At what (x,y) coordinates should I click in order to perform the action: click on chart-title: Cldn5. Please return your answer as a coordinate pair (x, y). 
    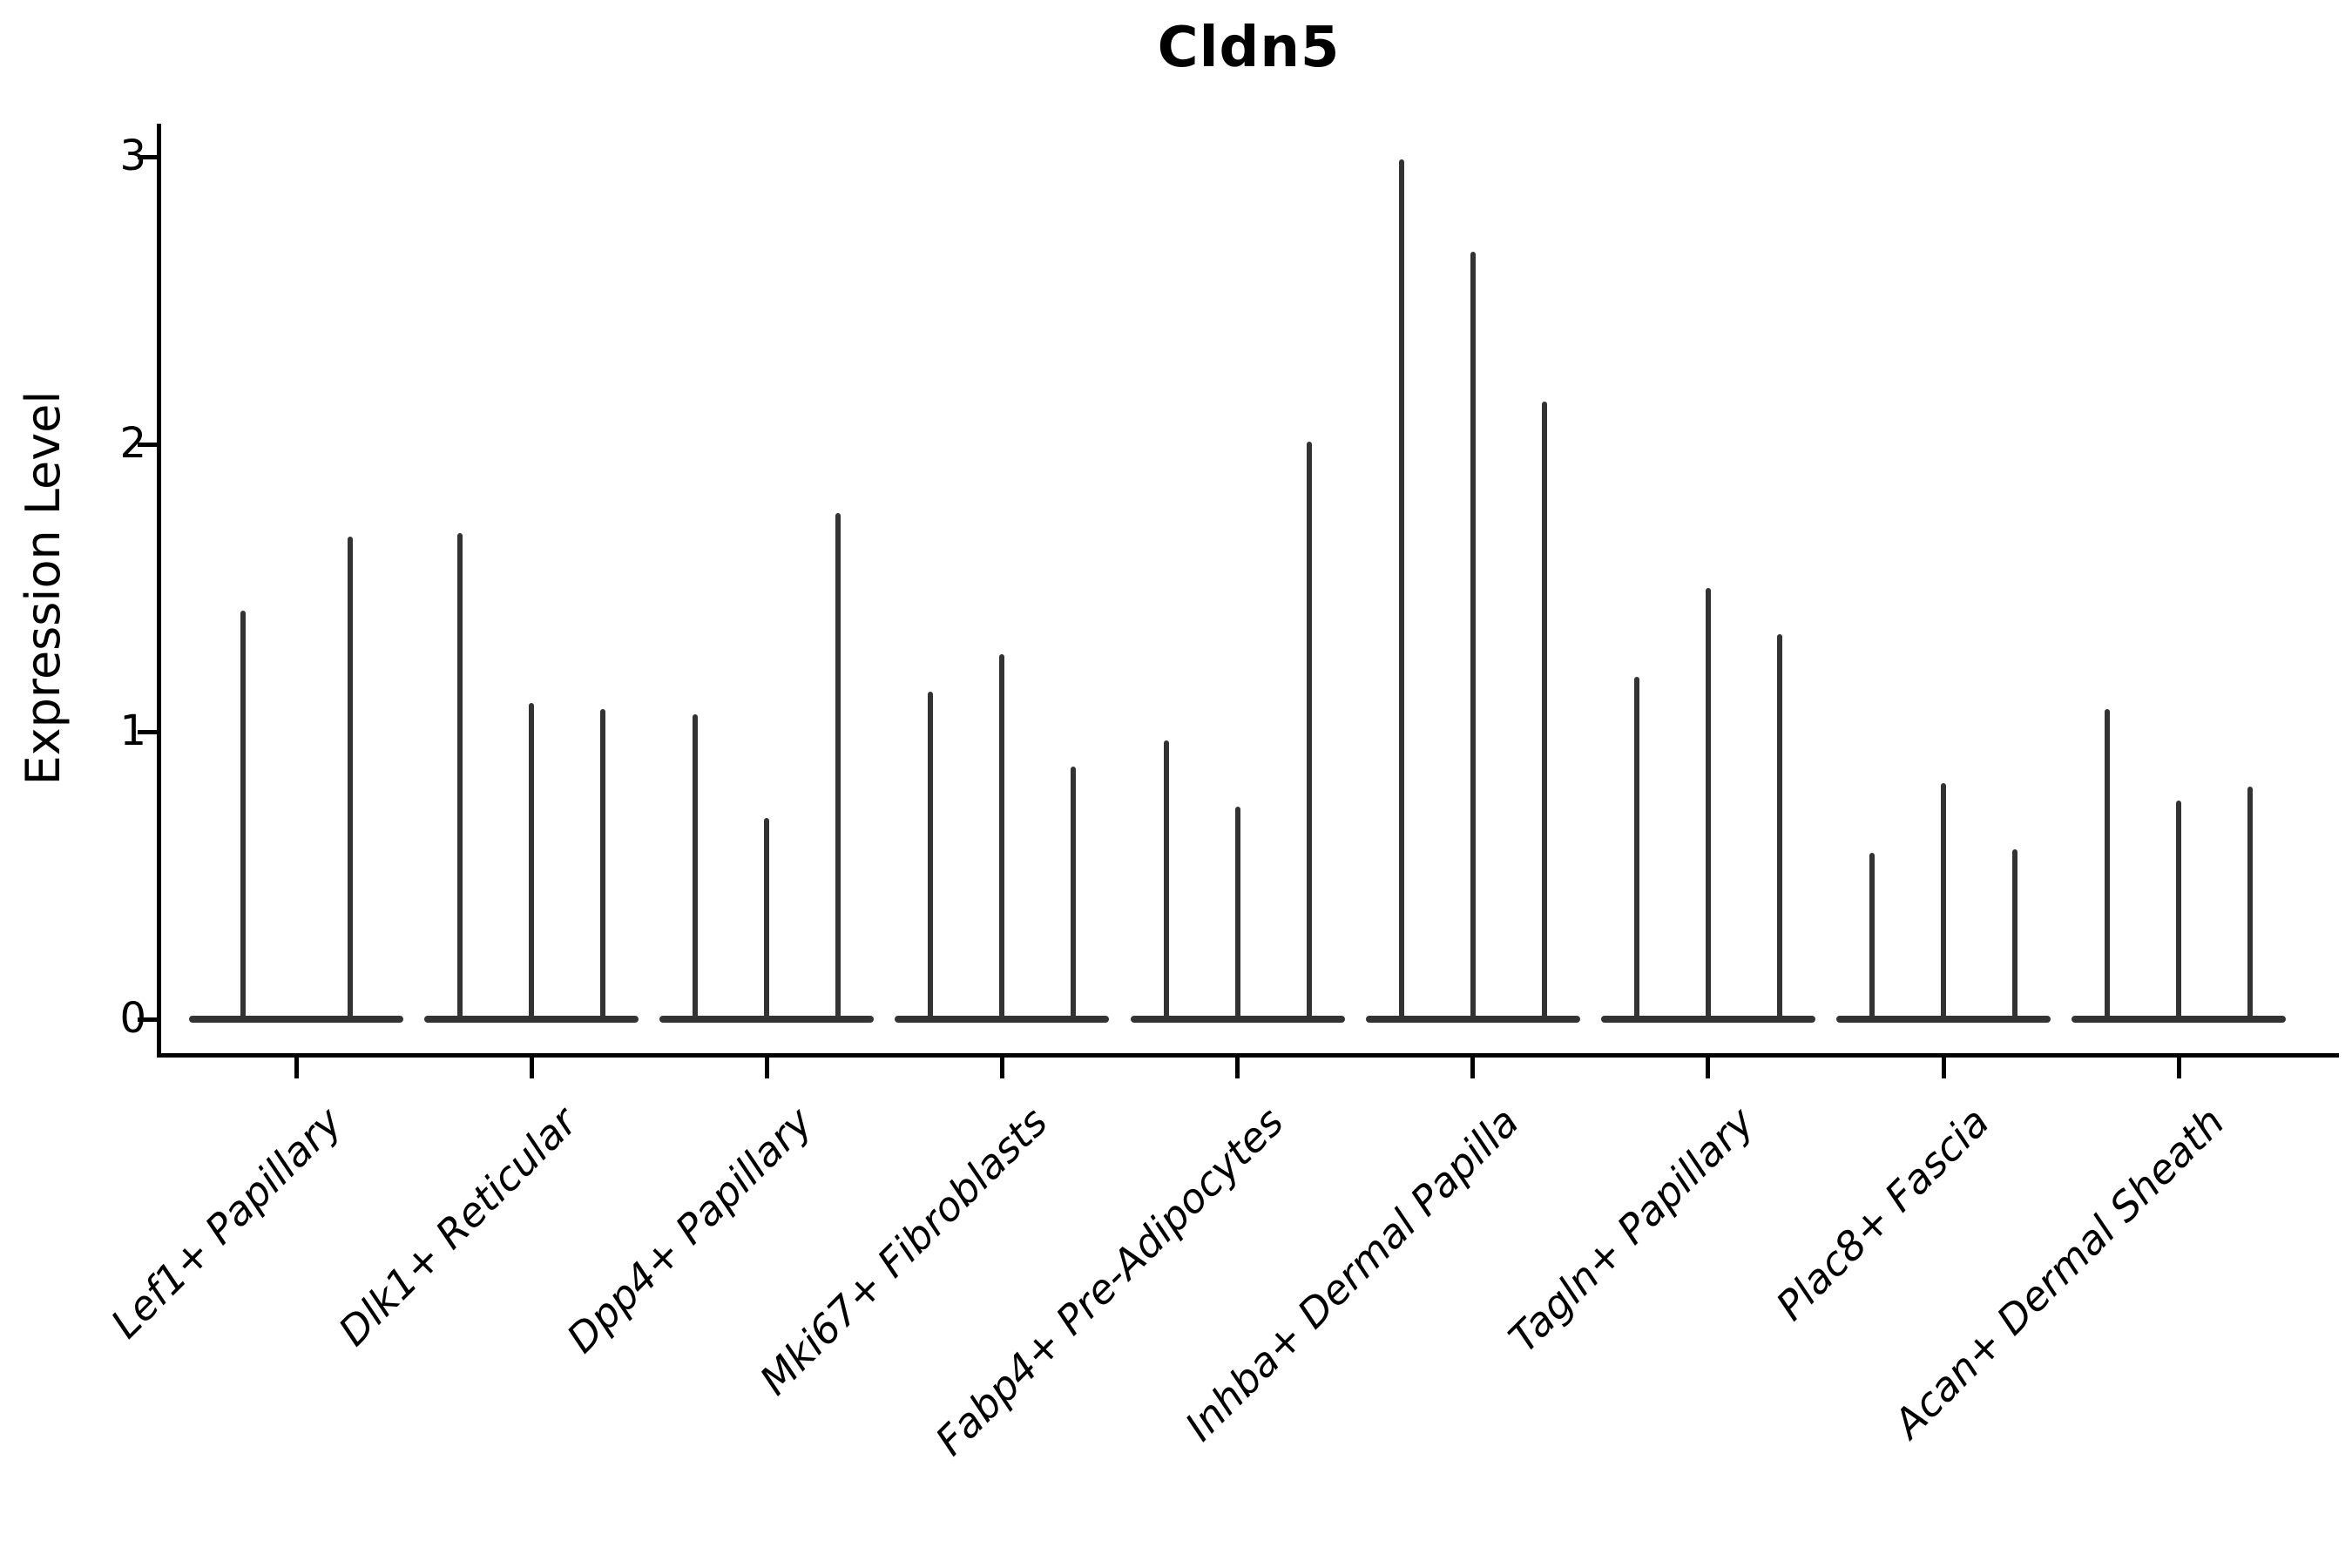
    Looking at the image, I should click on (1249, 48).